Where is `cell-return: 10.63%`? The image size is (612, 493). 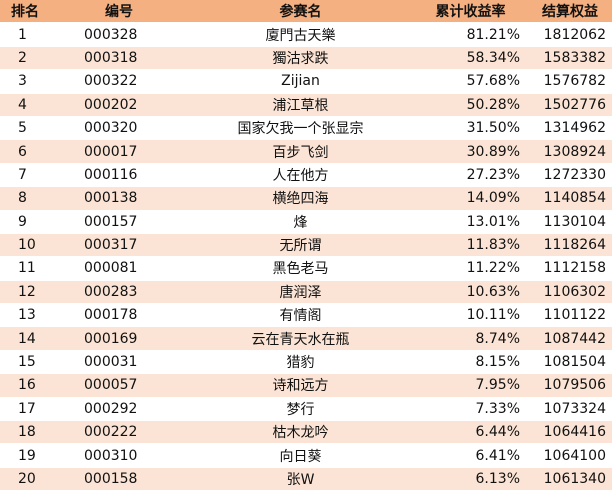 cell-return: 10.63% is located at coordinates (470, 292).